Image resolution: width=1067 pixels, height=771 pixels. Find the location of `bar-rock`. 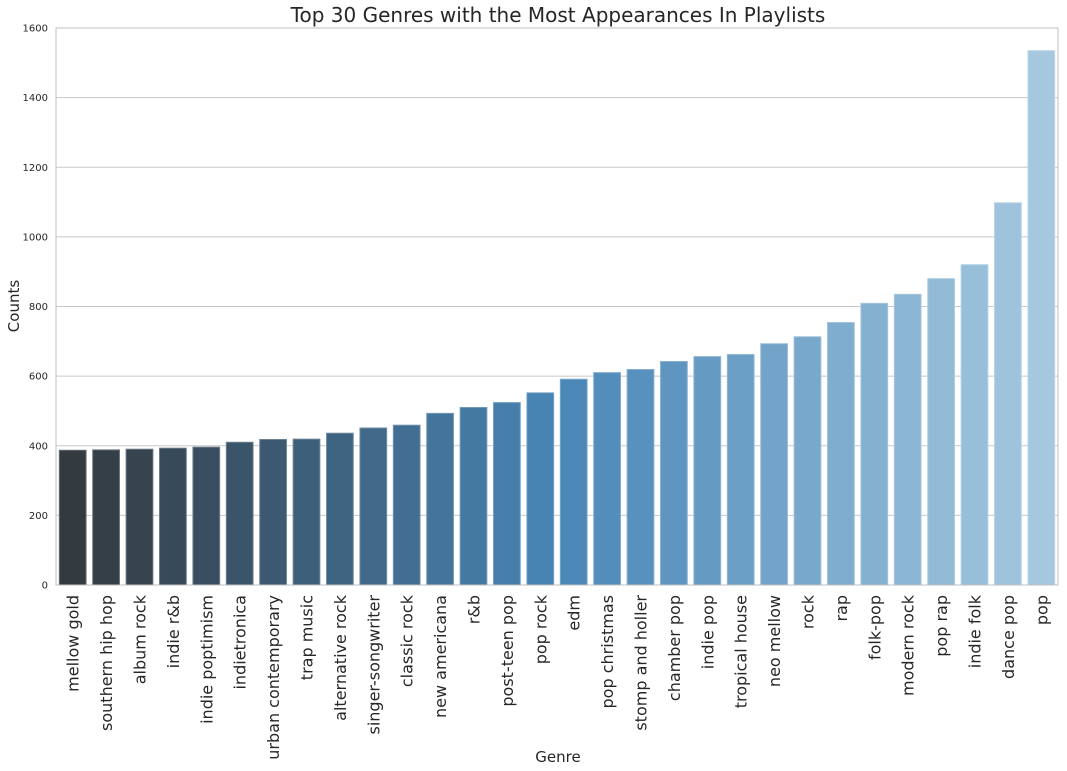

bar-rock is located at coordinates (807, 461).